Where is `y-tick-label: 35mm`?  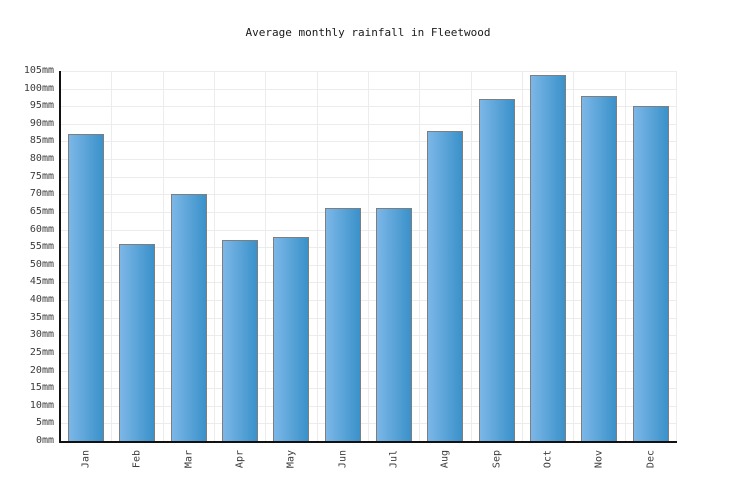 y-tick-label: 35mm is located at coordinates (41, 317).